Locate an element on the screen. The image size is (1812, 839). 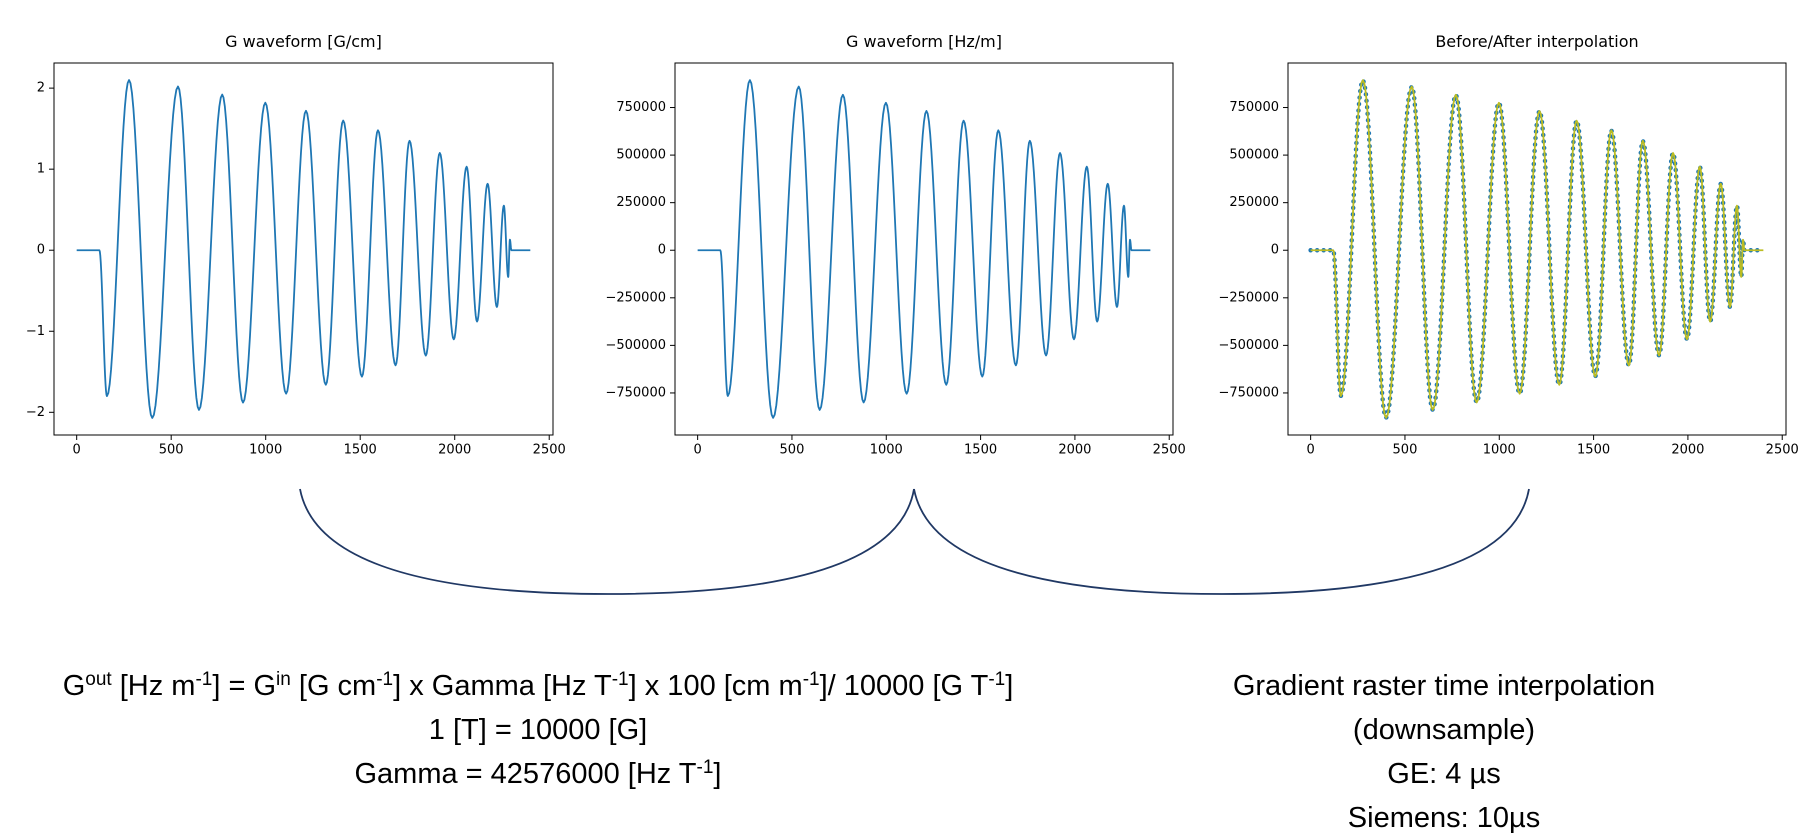
formula-text: G is located at coordinates (74, 686).